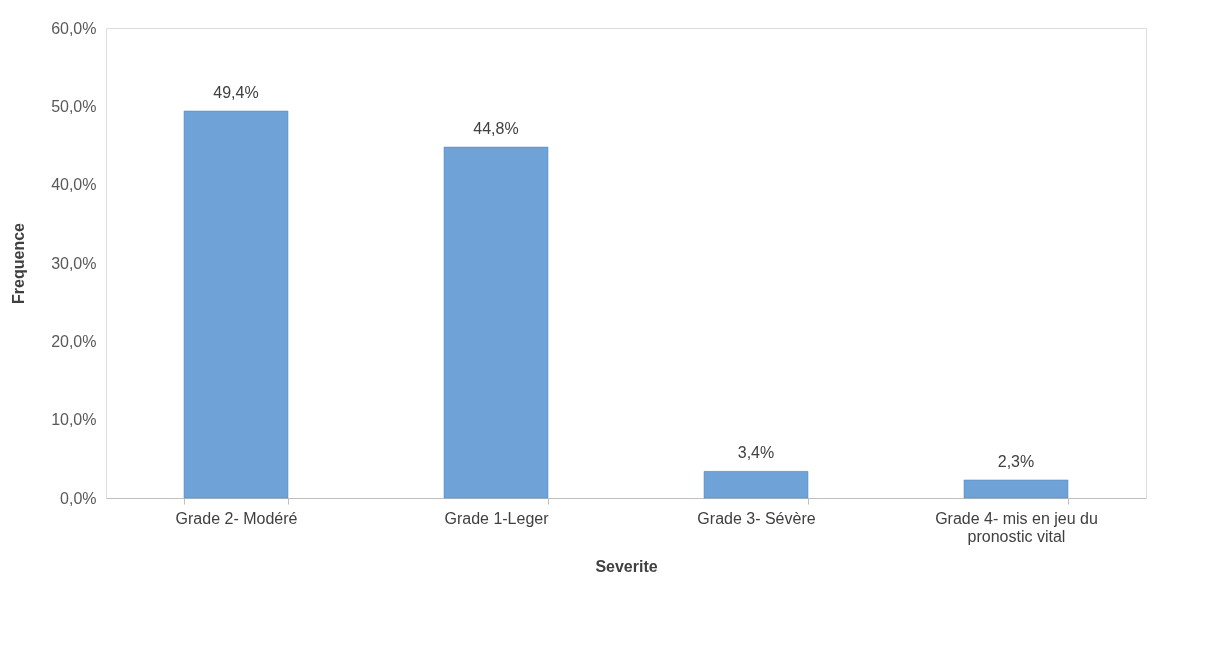 The height and width of the screenshot is (652, 1231). Describe the element at coordinates (74, 420) in the screenshot. I see `y-tick-label: 10,0%` at that location.